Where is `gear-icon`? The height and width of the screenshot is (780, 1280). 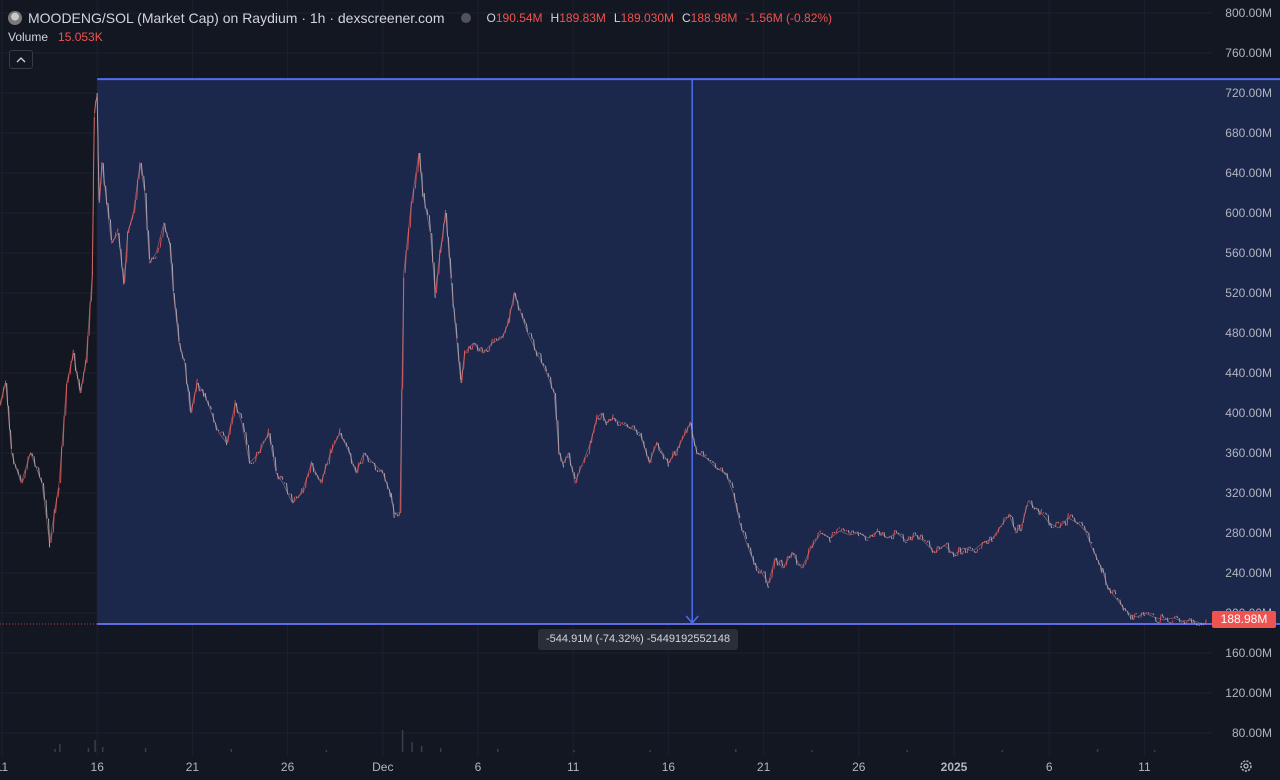
gear-icon is located at coordinates (1246, 766).